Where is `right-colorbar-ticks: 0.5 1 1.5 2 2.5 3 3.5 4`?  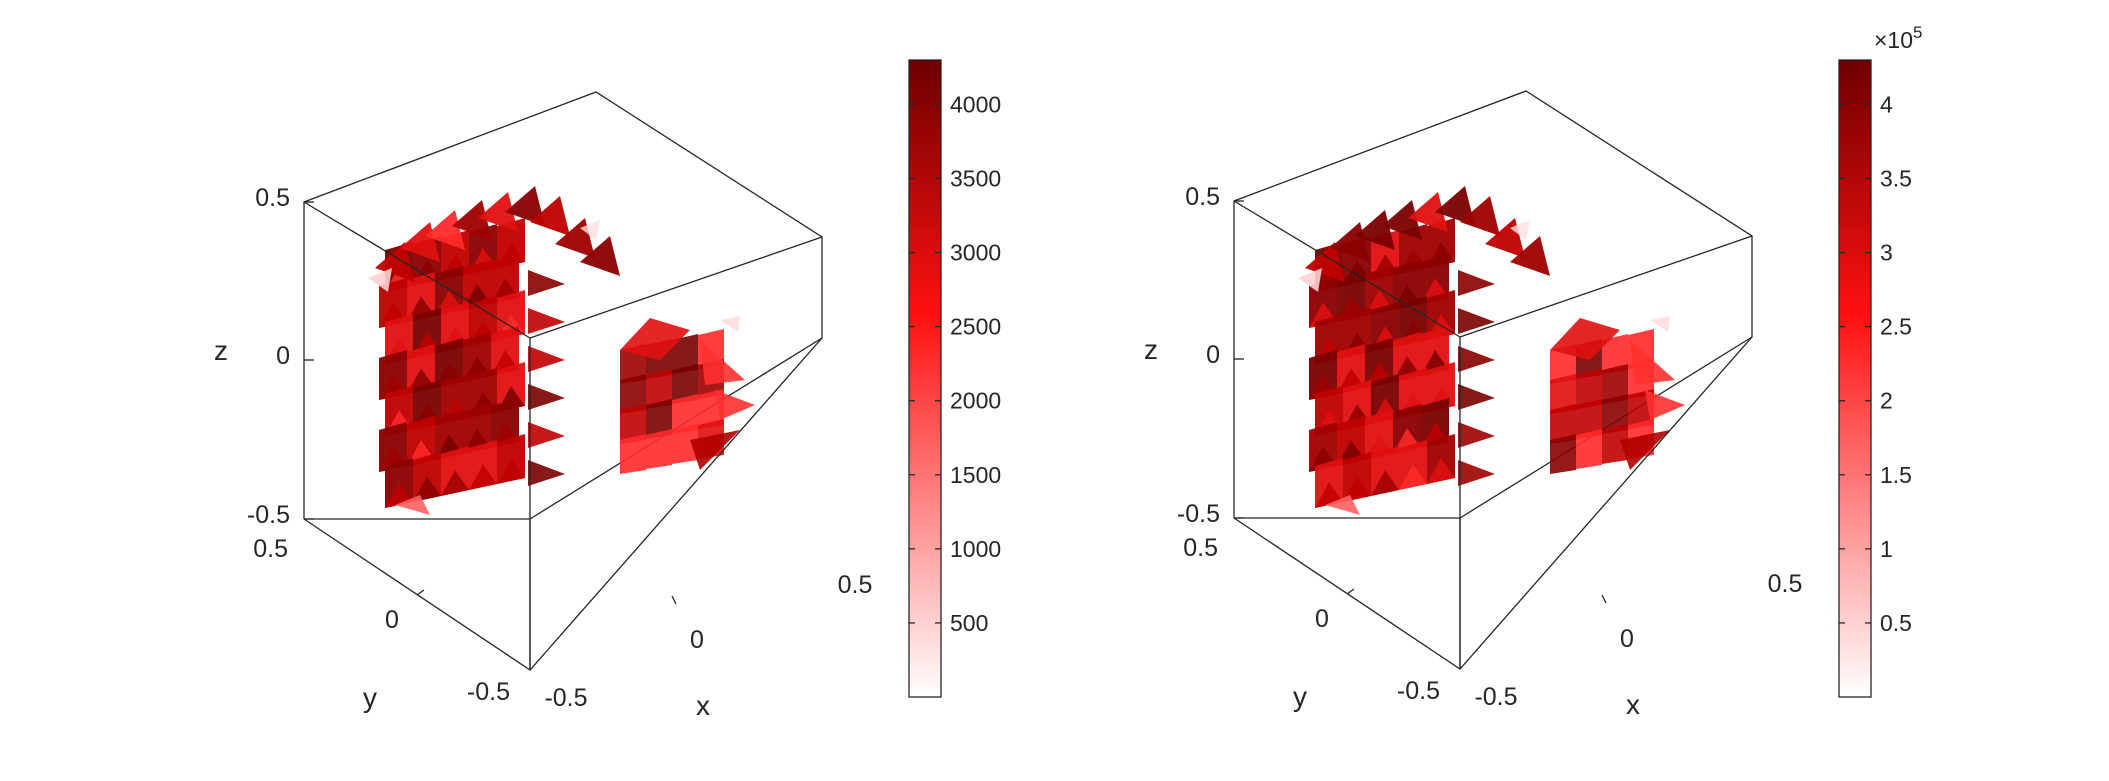 right-colorbar-ticks: 0.5 1 1.5 2 2.5 3 3.5 4 is located at coordinates (1875, 363).